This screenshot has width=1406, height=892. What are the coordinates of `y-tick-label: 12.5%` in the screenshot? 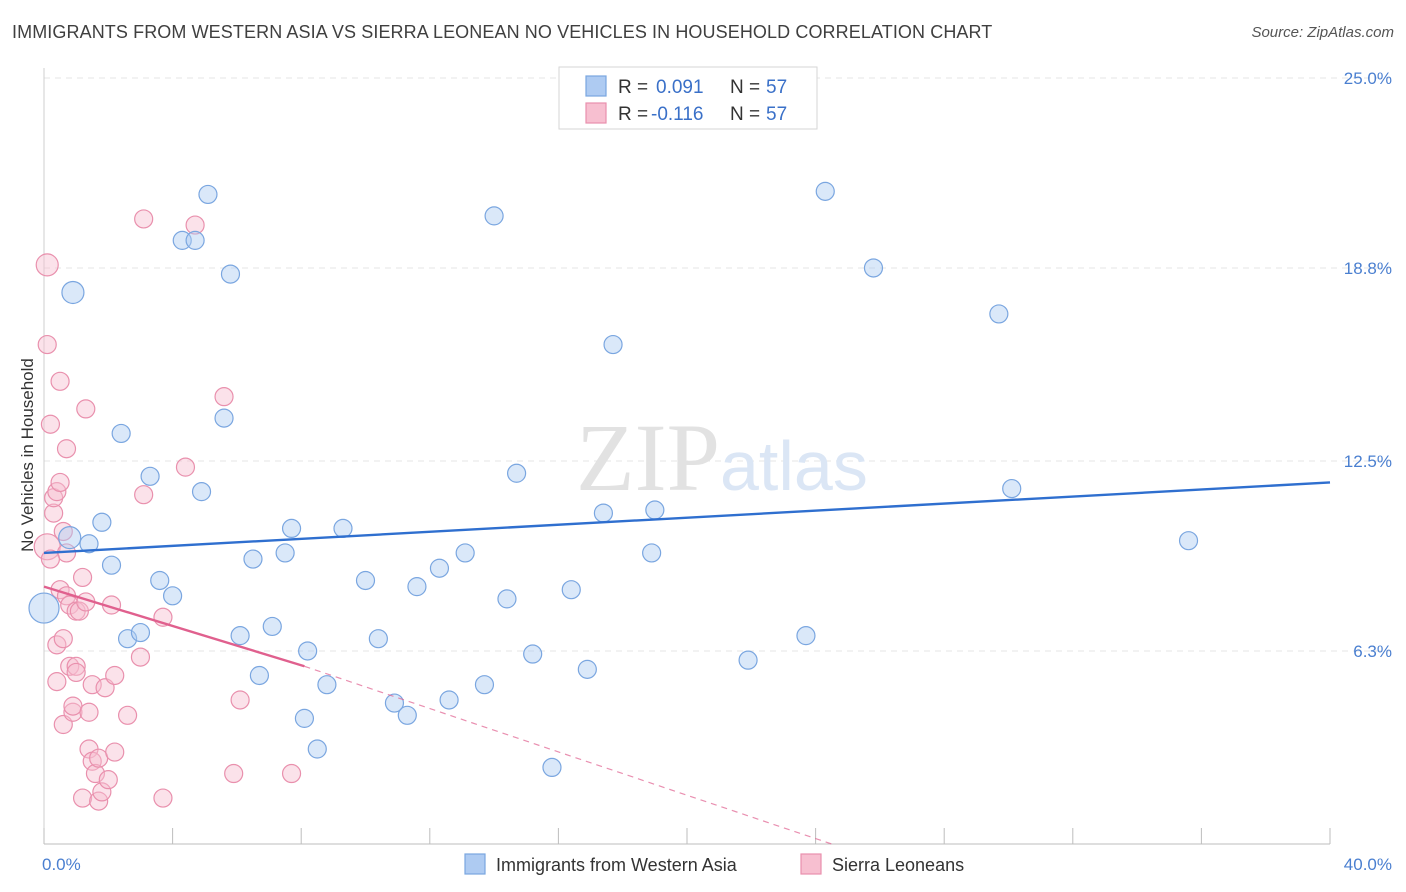 It's located at (1368, 461).